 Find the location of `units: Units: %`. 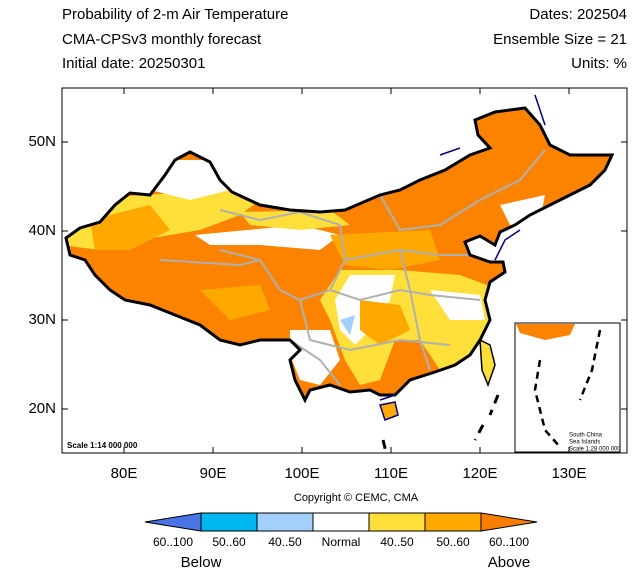

units: Units: % is located at coordinates (599, 63).